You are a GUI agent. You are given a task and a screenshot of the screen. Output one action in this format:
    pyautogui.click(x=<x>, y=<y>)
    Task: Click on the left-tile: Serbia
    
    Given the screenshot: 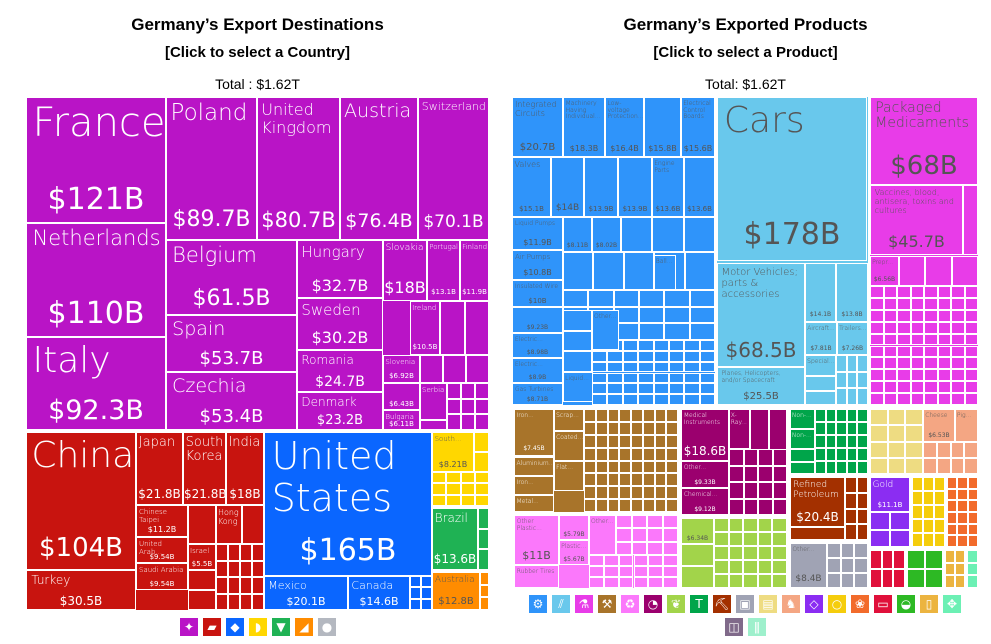 What is the action you would take?
    pyautogui.click(x=433, y=401)
    